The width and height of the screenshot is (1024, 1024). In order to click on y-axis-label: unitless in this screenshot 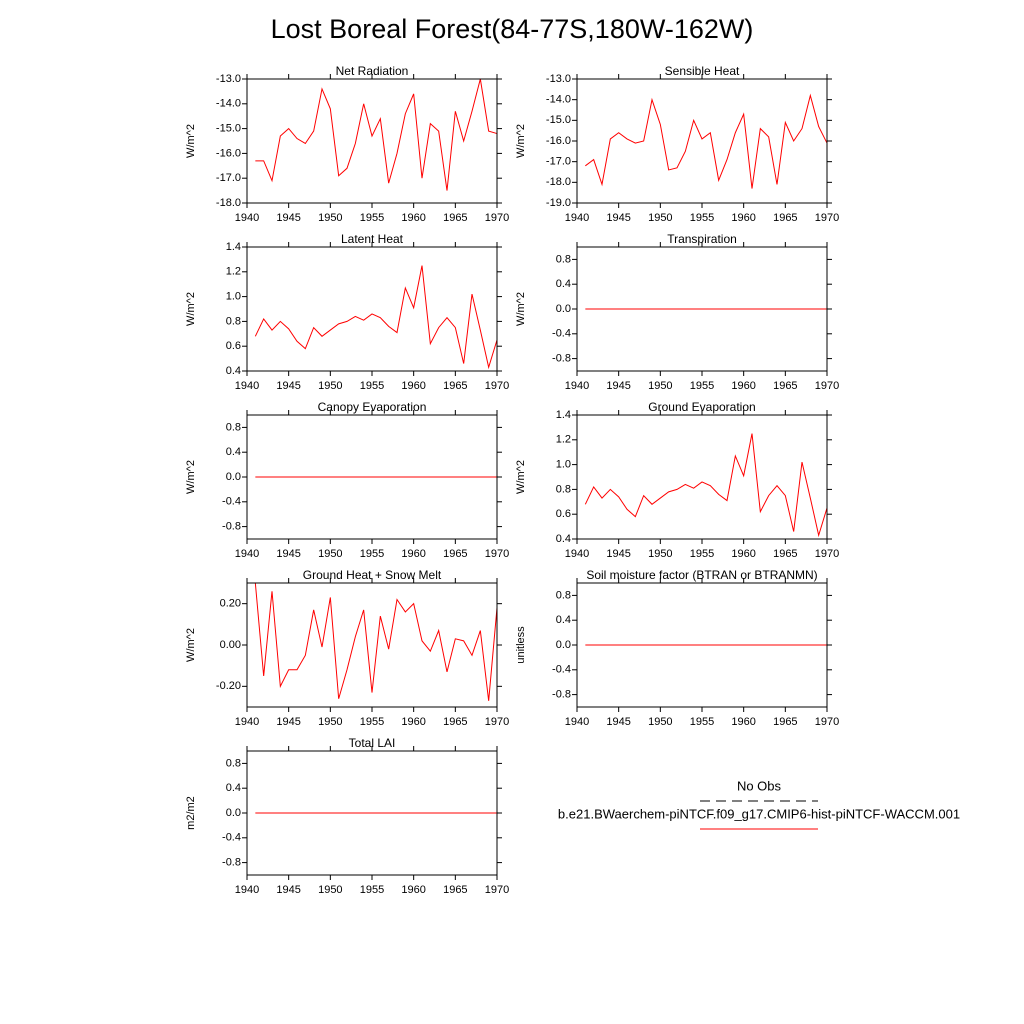, I will do `click(521, 645)`.